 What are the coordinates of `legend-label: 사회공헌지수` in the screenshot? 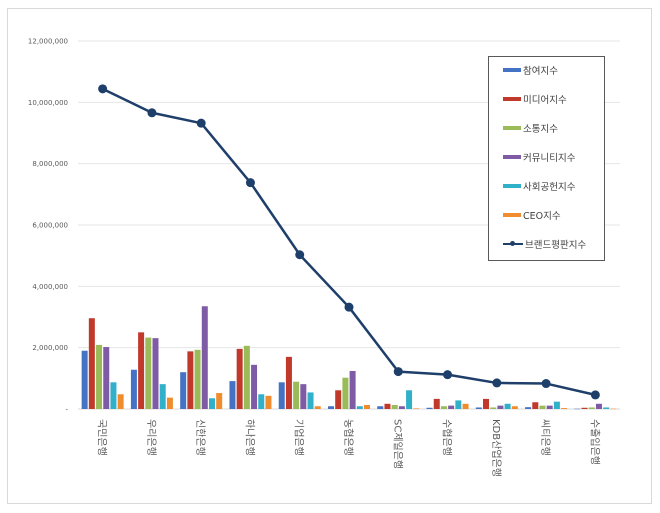 It's located at (549, 187).